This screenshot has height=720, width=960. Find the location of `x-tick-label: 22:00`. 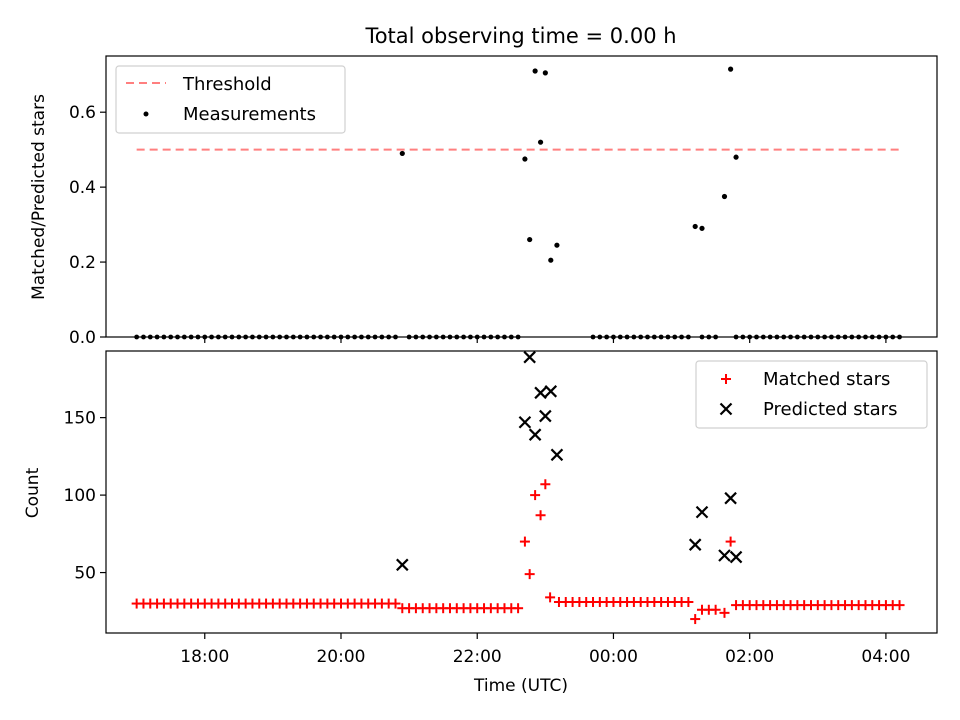

x-tick-label: 22:00 is located at coordinates (477, 657).